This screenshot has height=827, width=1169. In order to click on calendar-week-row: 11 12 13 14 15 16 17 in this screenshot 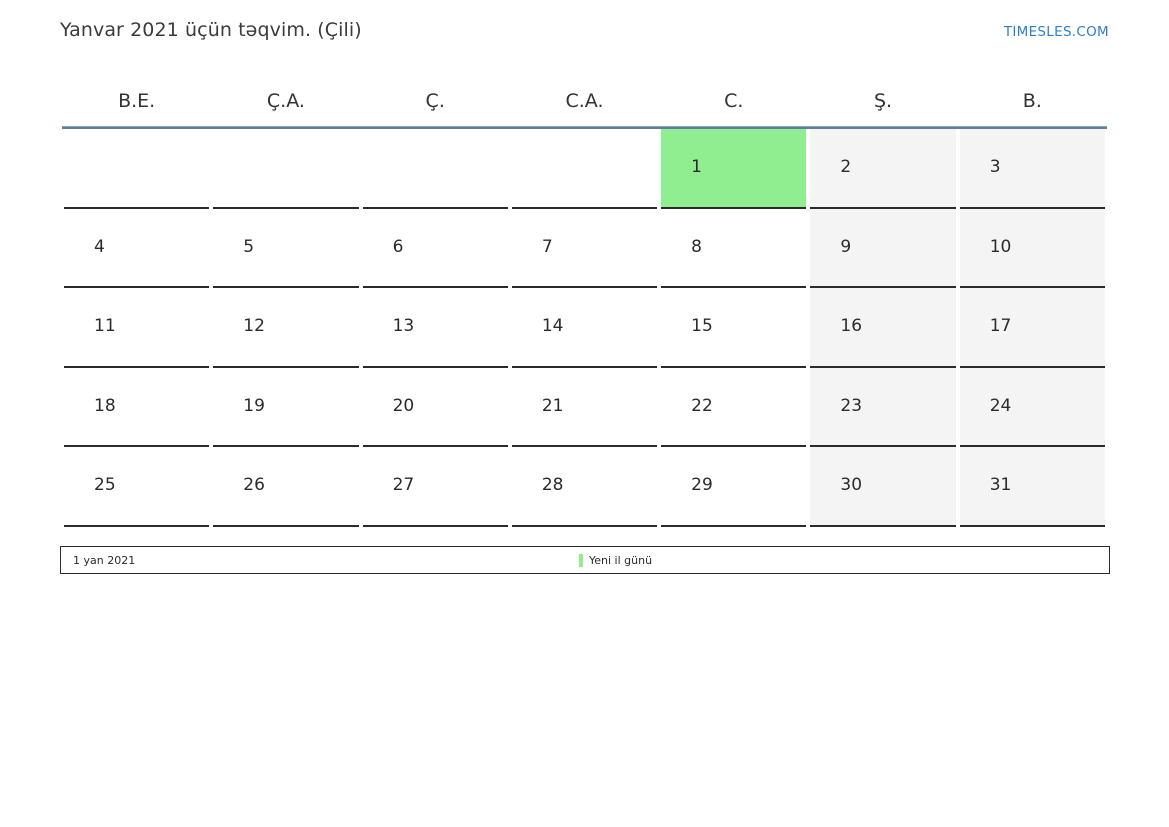, I will do `click(584, 328)`.